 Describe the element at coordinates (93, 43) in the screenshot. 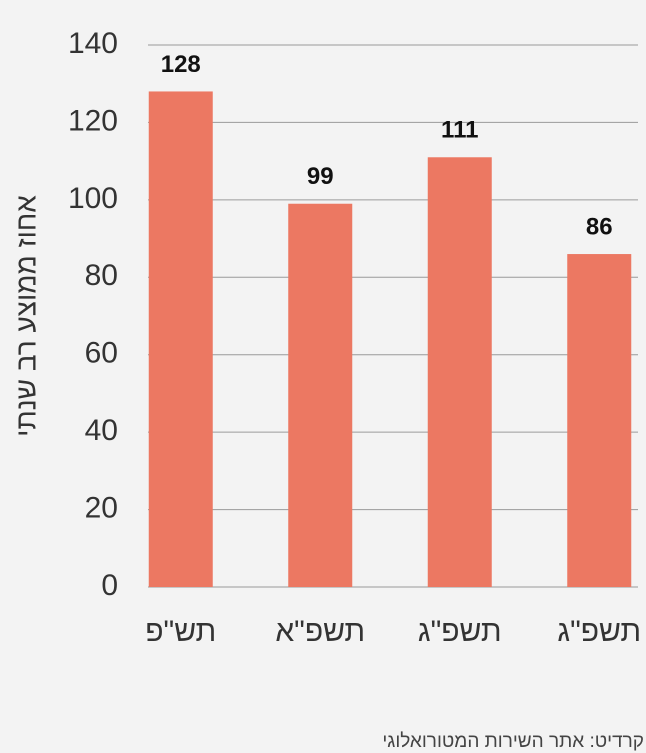

I see `y-tick-label: 140` at that location.